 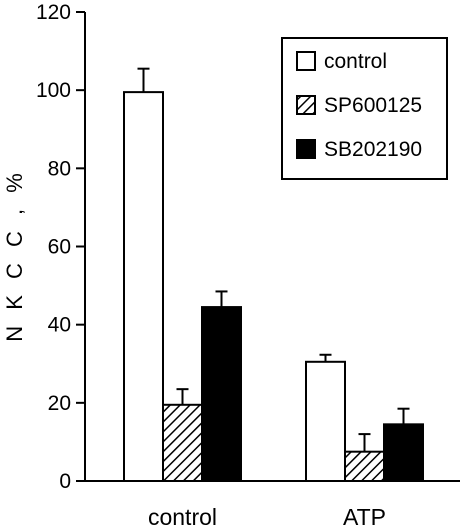 What do you see at coordinates (373, 149) in the screenshot?
I see `legend-label: SB202190` at bounding box center [373, 149].